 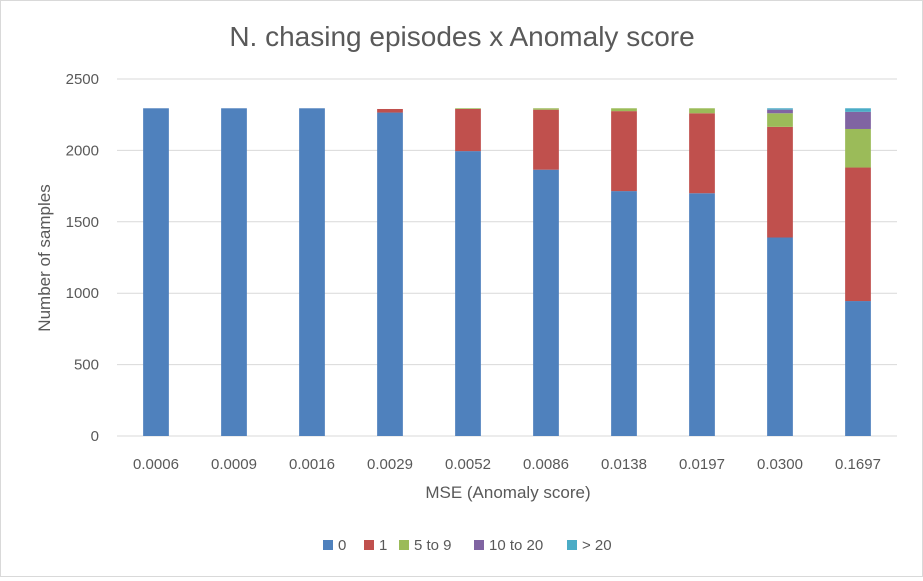 I want to click on legend-label: 5 to 9, so click(x=433, y=545).